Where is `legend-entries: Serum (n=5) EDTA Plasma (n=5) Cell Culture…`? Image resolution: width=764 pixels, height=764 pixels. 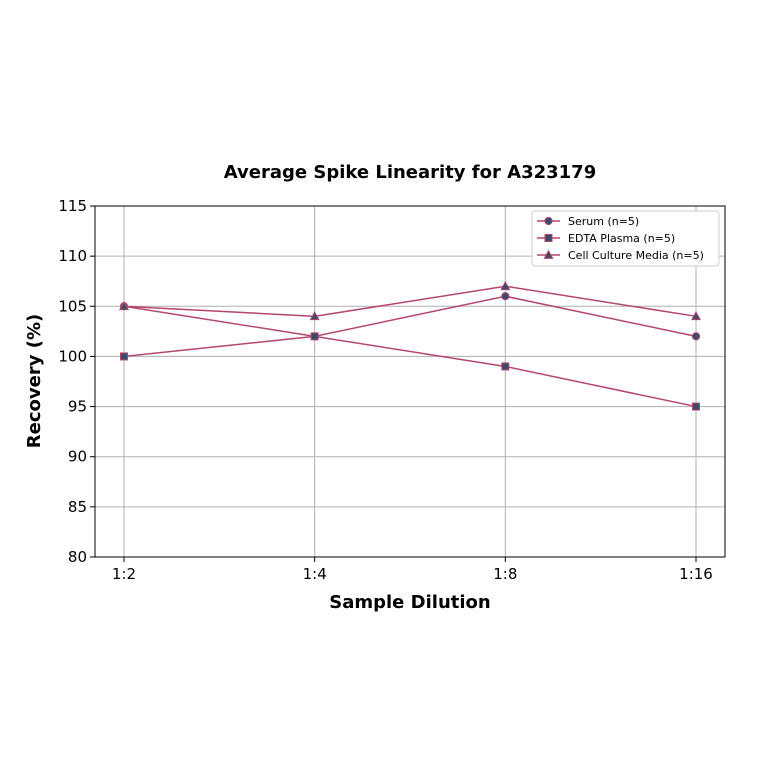
legend-entries: Serum (n=5) EDTA Plasma (n=5) Cell Culture… is located at coordinates (620, 238).